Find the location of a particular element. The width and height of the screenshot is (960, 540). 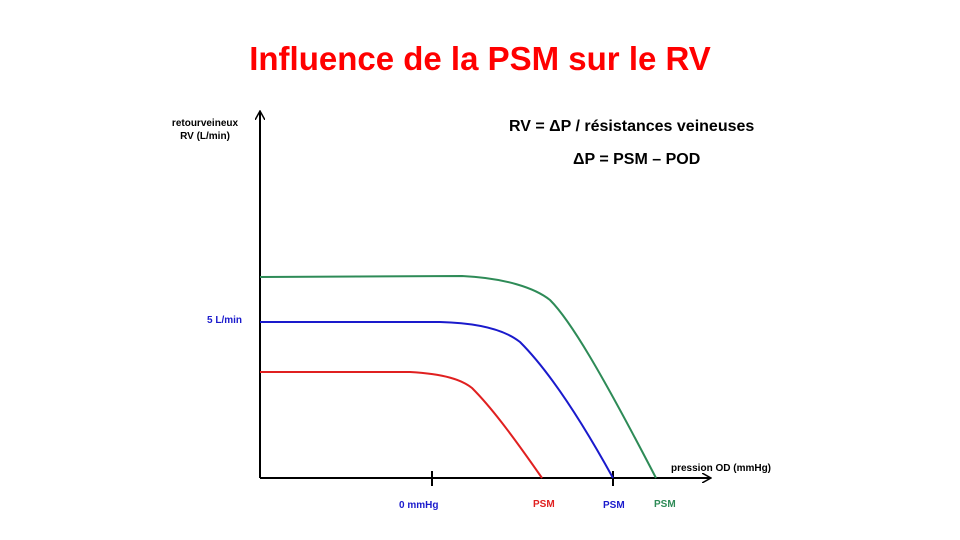

curve-low-psm is located at coordinates (401, 425).